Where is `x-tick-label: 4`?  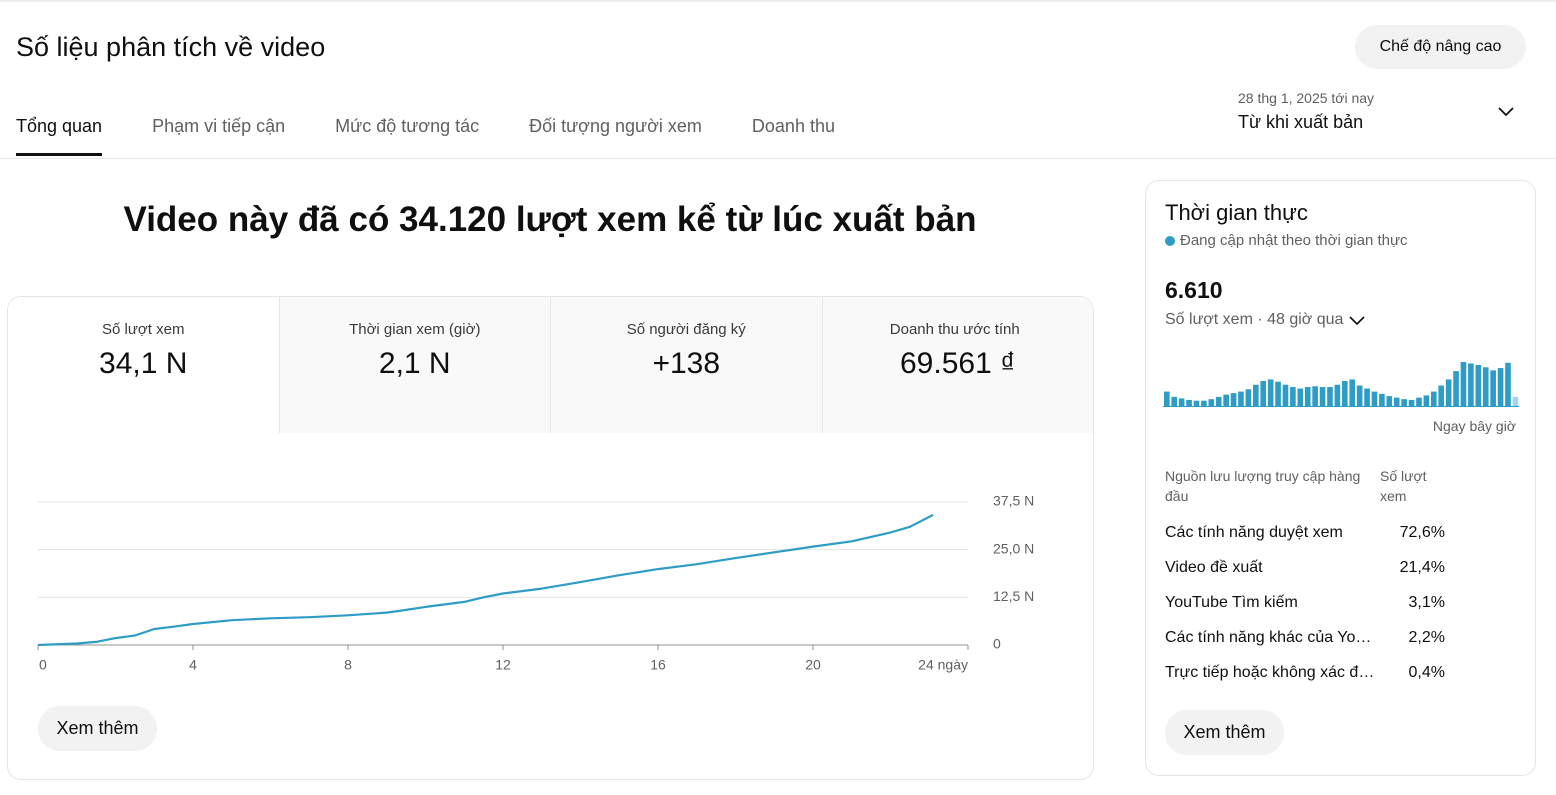 x-tick-label: 4 is located at coordinates (193, 665).